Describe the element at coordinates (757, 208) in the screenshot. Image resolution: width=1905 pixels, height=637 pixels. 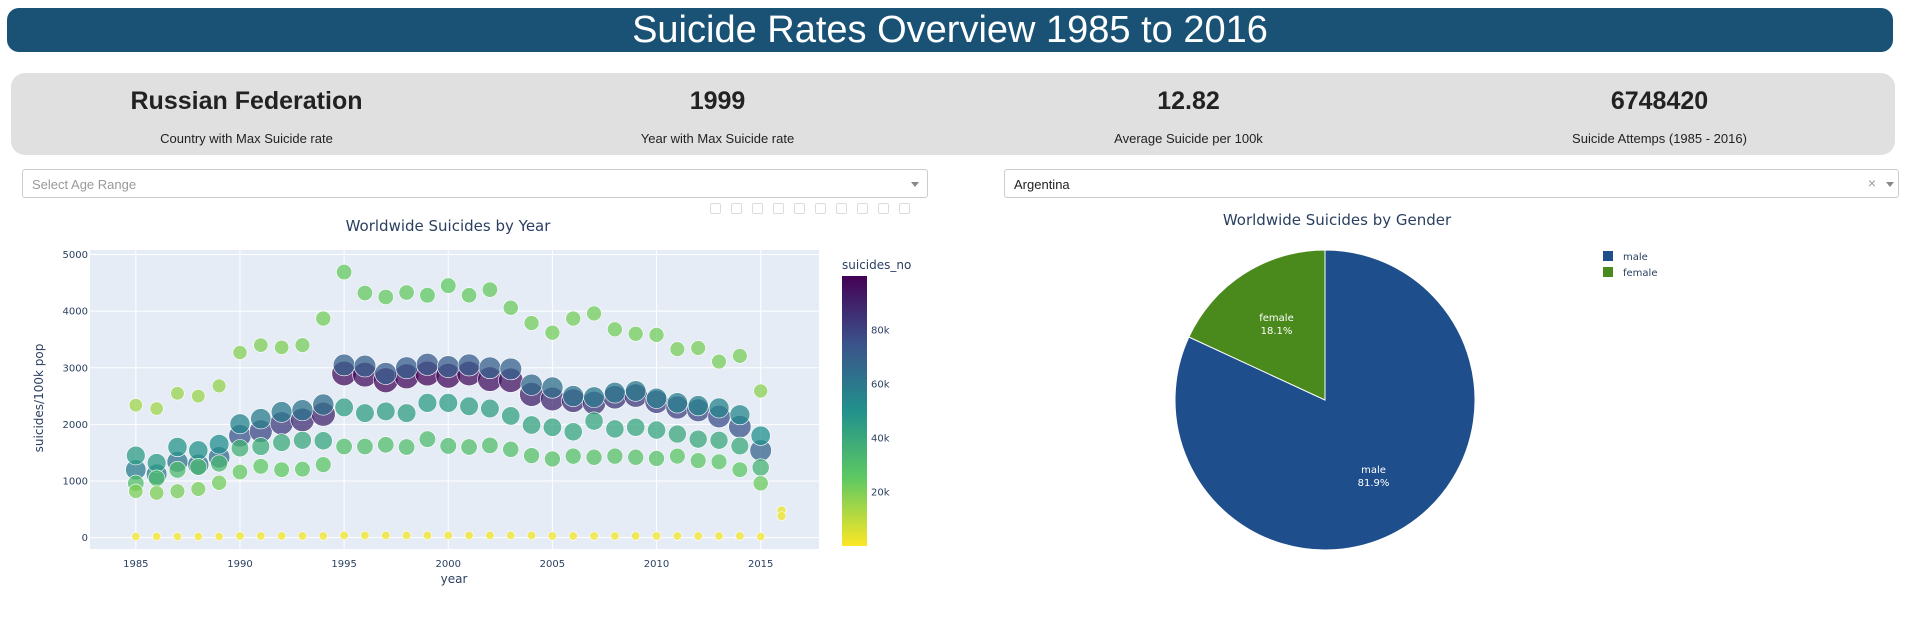
I see `pan-icon` at that location.